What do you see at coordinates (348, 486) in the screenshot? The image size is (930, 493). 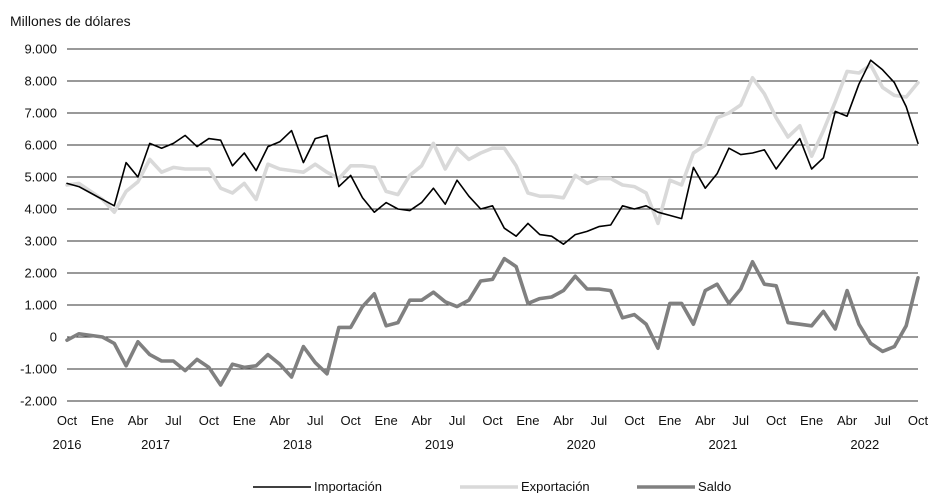 I see `legend-label: Importación` at bounding box center [348, 486].